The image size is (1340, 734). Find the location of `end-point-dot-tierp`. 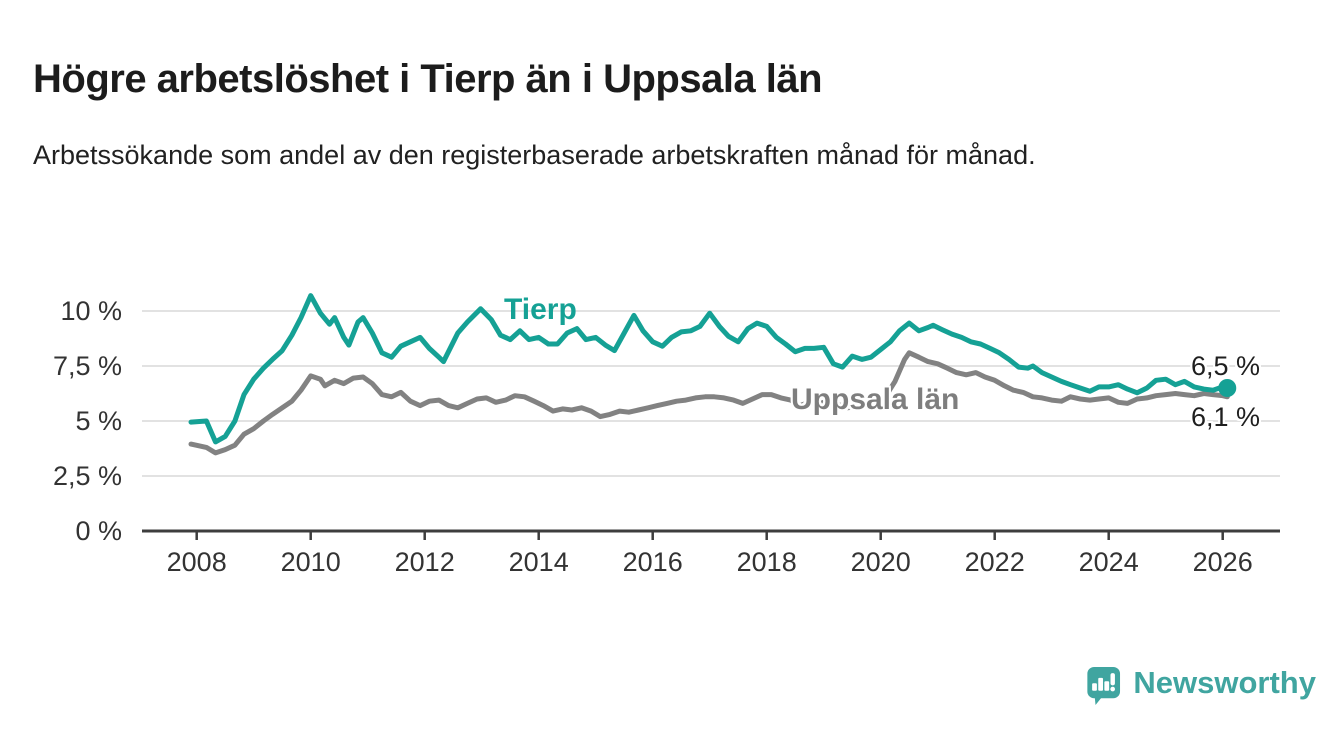

end-point-dot-tierp is located at coordinates (1227, 388).